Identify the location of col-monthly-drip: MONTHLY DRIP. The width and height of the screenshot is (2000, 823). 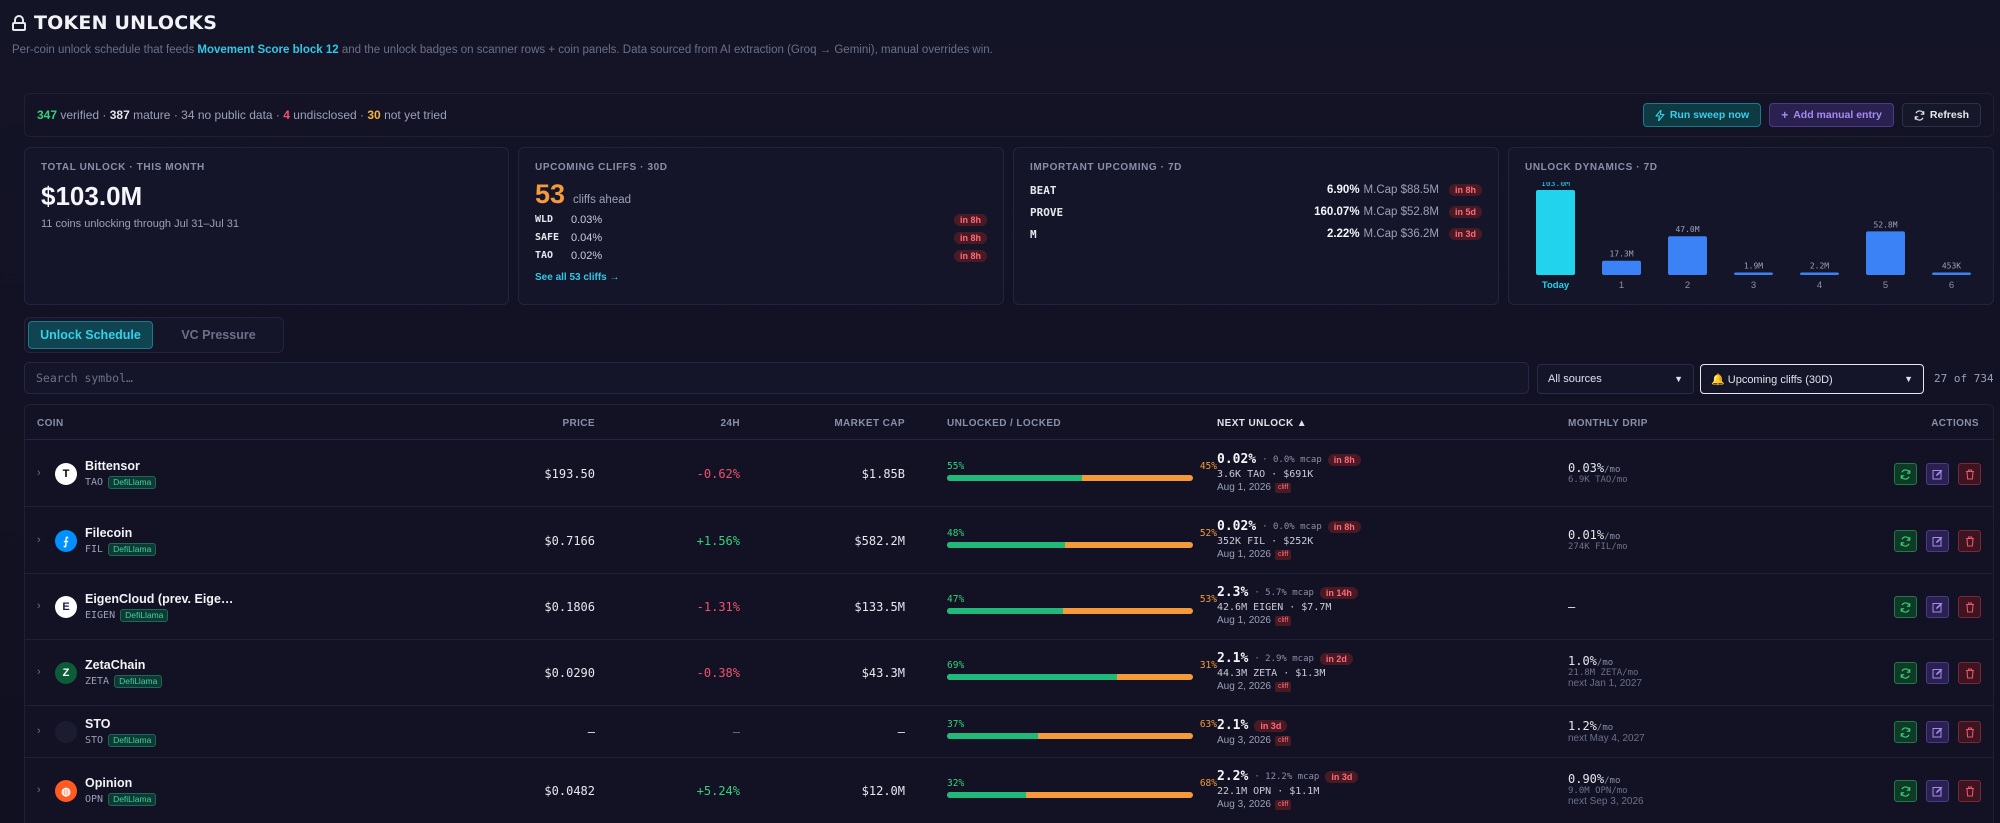
(1608, 423).